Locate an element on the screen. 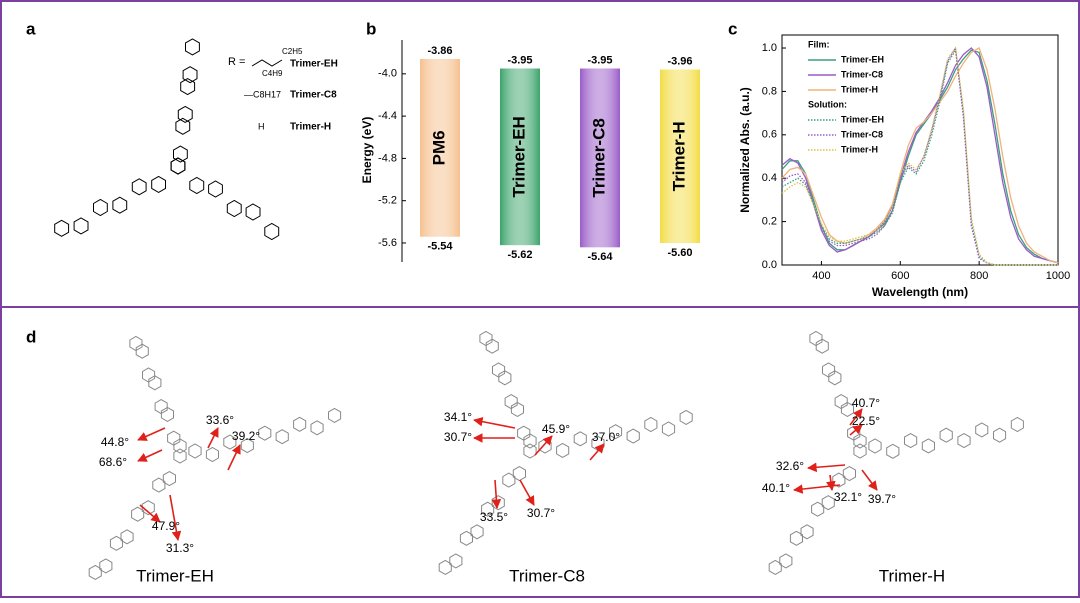 The height and width of the screenshot is (603, 1080). y-tick-label: 0.4 is located at coordinates (769, 178).